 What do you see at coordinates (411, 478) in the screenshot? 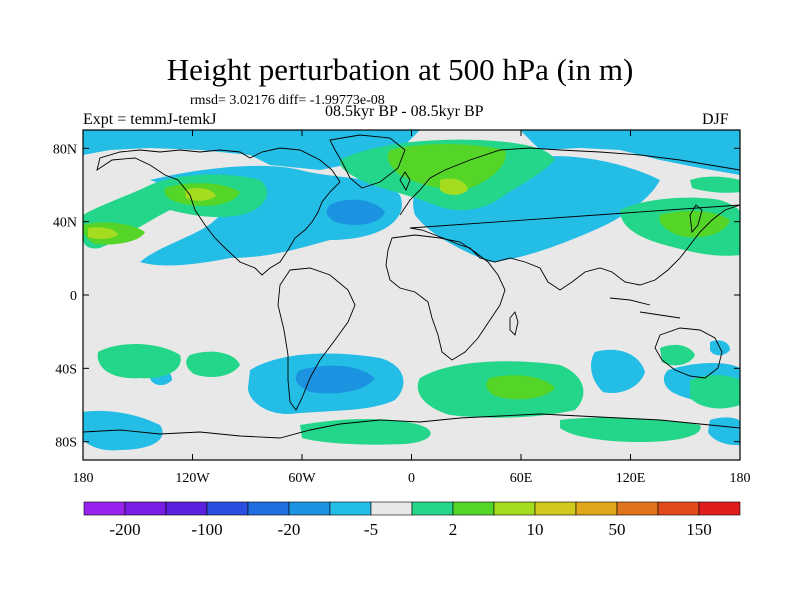
I see `lon-tick-label: 0` at bounding box center [411, 478].